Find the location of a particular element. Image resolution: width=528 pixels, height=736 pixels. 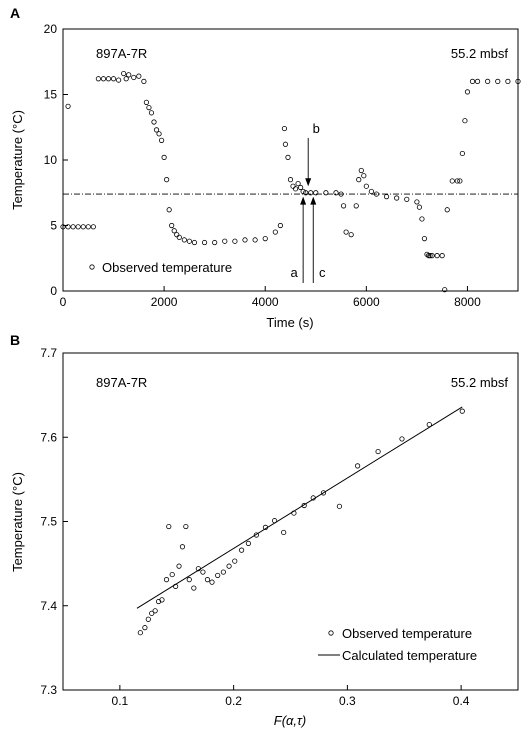

x-tick-label: 0.3 is located at coordinates (347, 701).